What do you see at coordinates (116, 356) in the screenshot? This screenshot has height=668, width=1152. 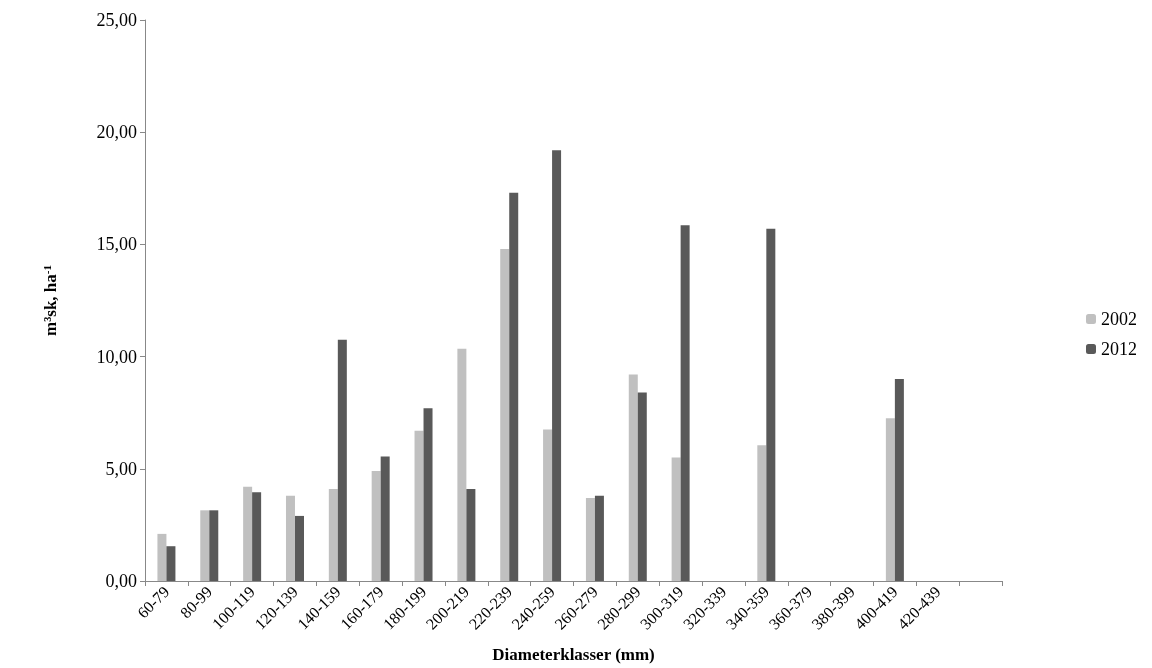 I see `y-tick-label: 10,00` at bounding box center [116, 356].